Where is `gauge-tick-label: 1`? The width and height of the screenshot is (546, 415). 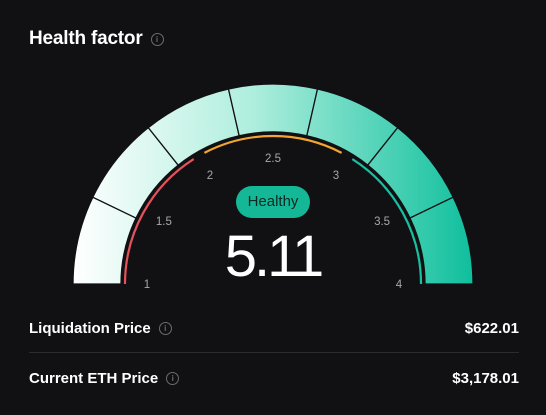
gauge-tick-label: 1 is located at coordinates (147, 285).